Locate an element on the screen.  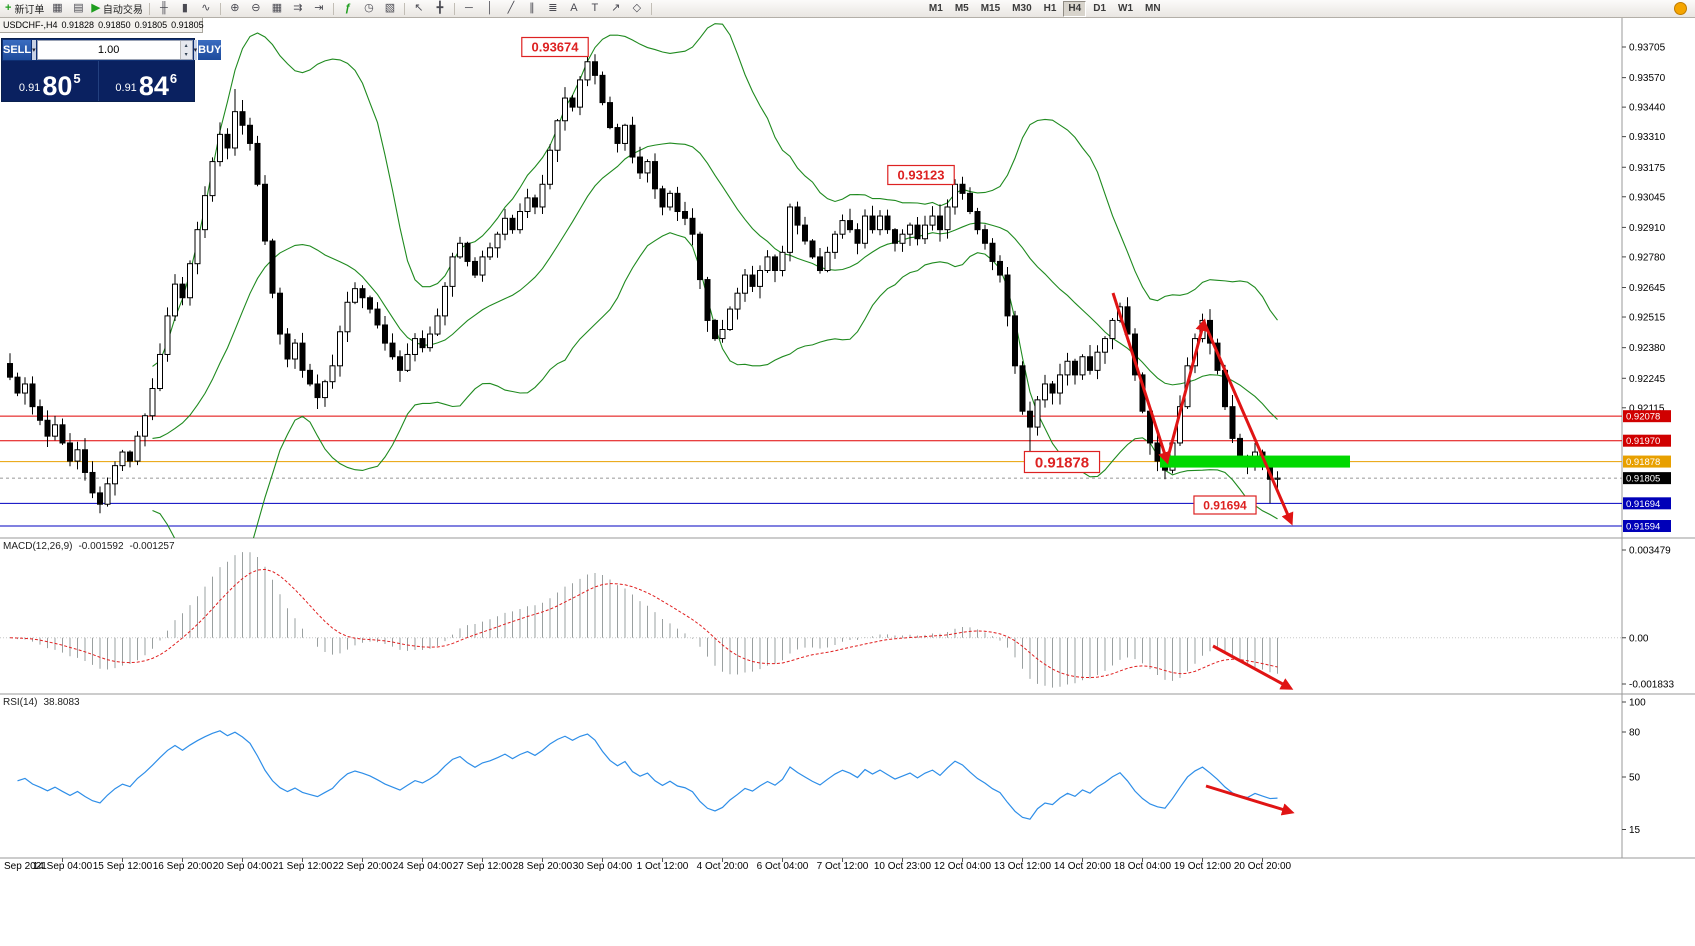
text-button: A is located at coordinates (574, 8).